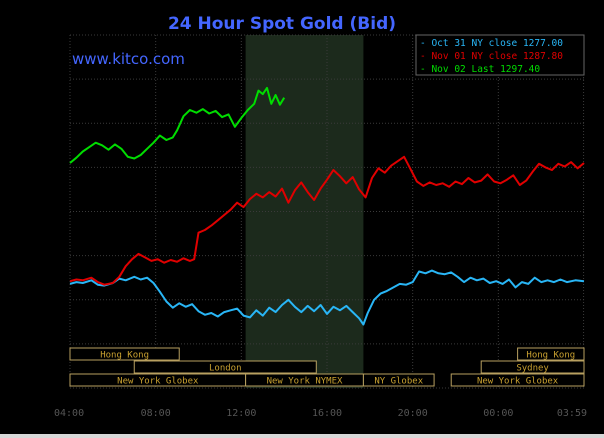  Describe the element at coordinates (69, 399) in the screenshot. I see `x-tick-ny: 00:00` at that location.